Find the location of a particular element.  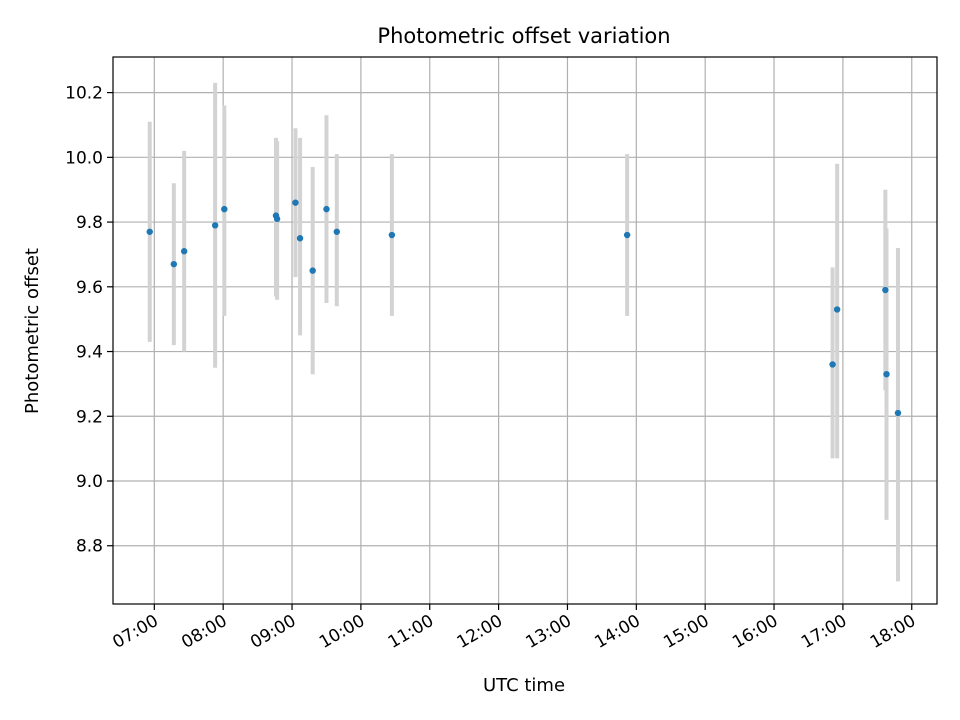

y-tick-label: 9.6 is located at coordinates (89, 288).